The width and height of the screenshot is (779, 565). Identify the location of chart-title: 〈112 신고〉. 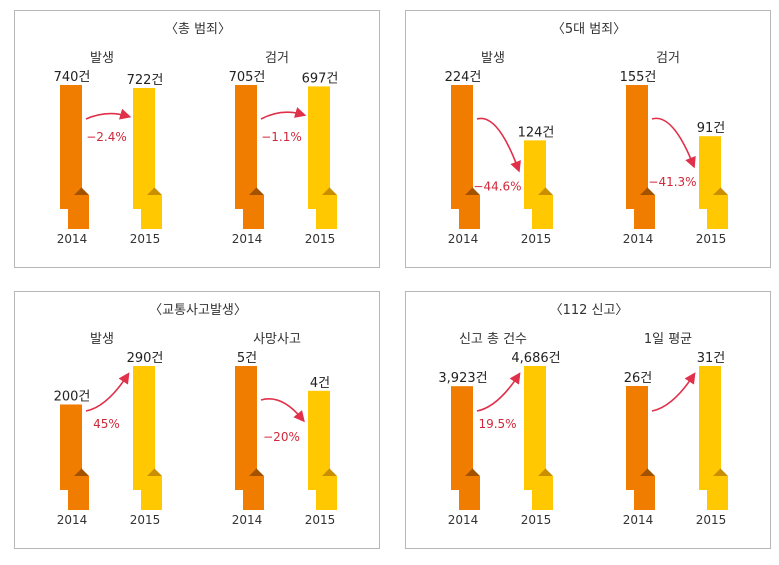
(589, 310).